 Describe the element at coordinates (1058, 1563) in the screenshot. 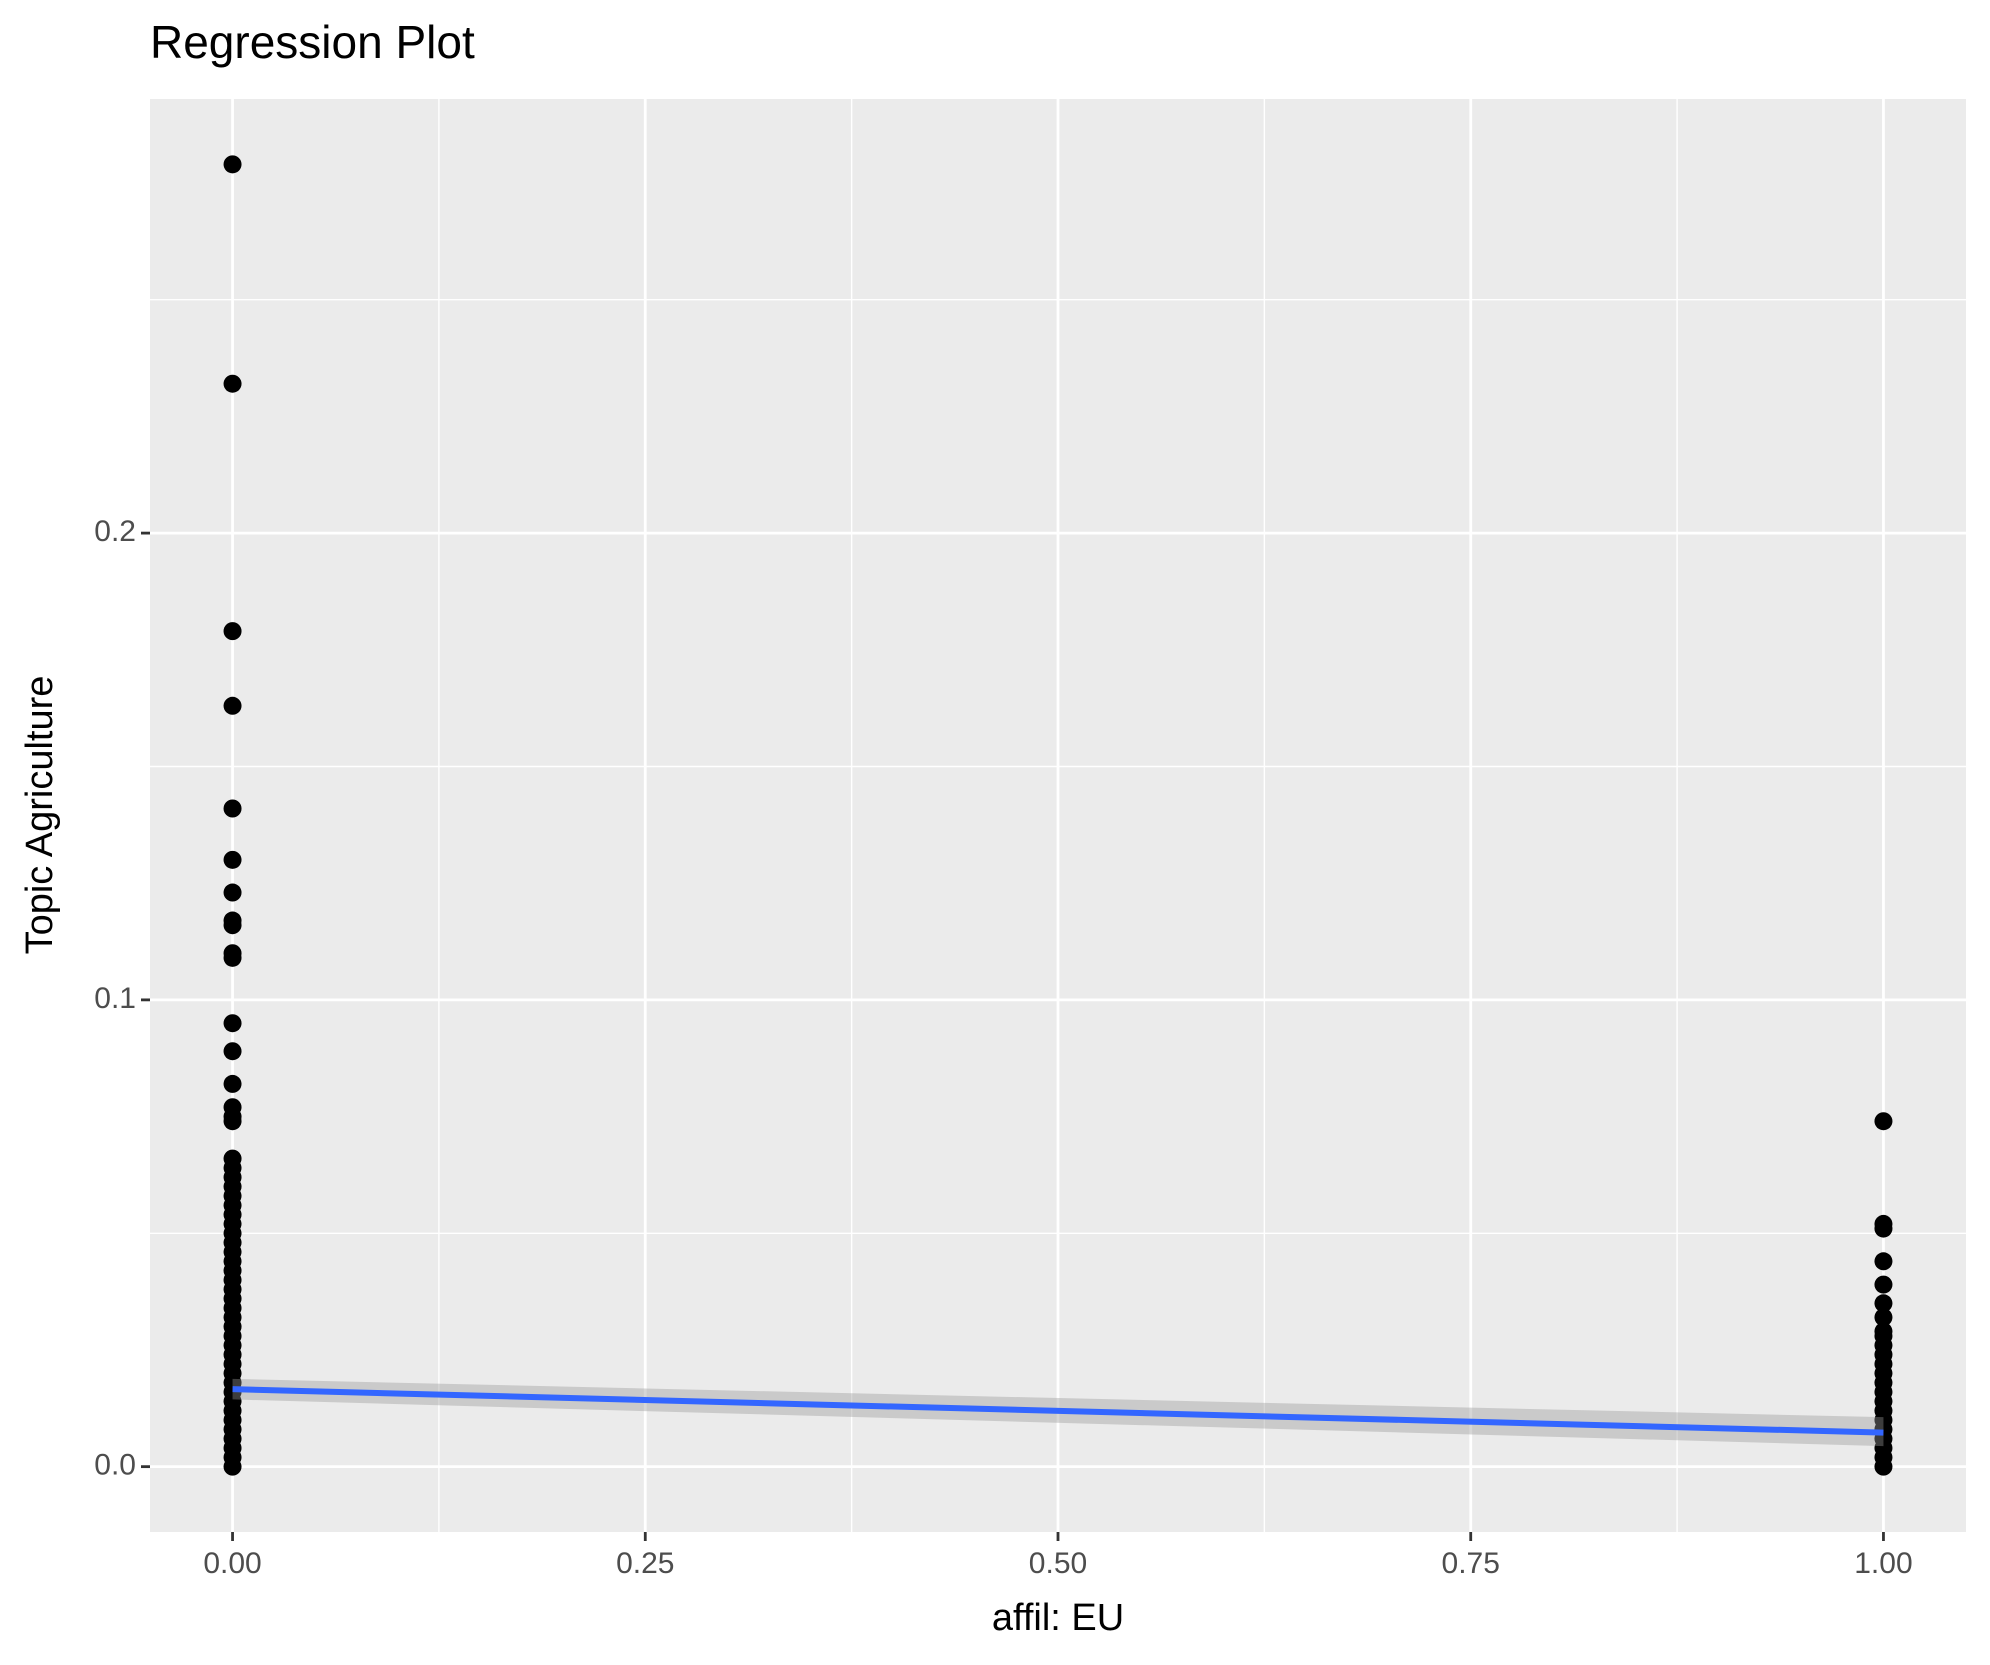

I see `x-tick-label: 0.50` at that location.